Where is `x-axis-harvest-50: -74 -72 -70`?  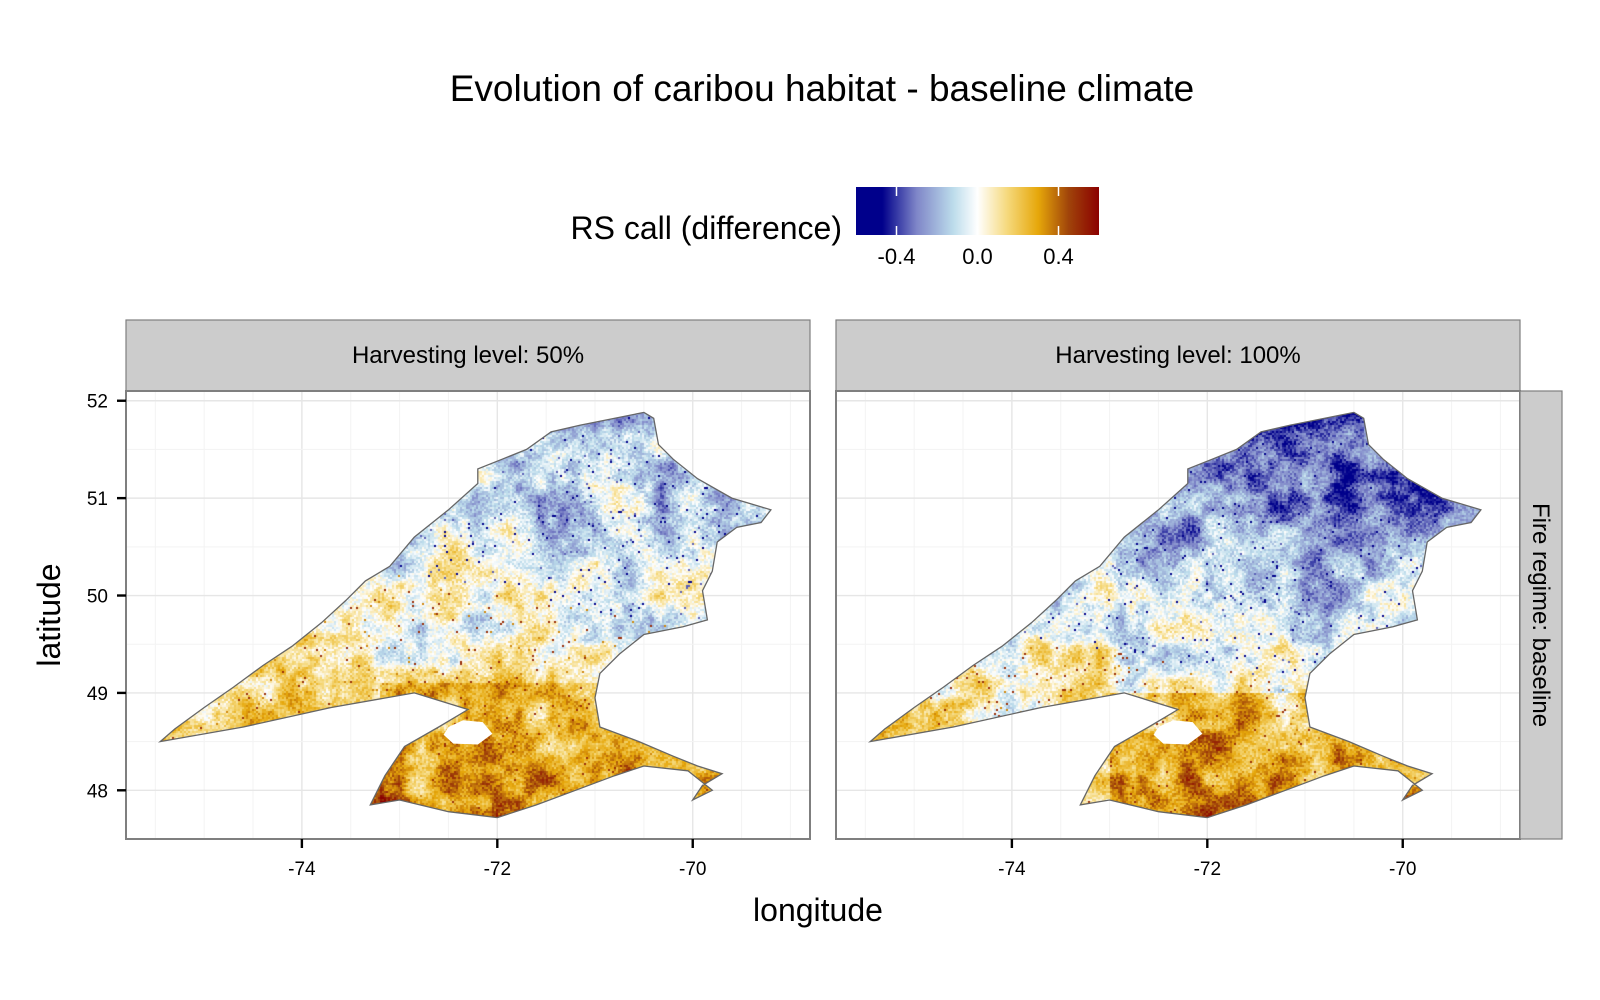
x-axis-harvest-50: -74 -72 -70 is located at coordinates (497, 859).